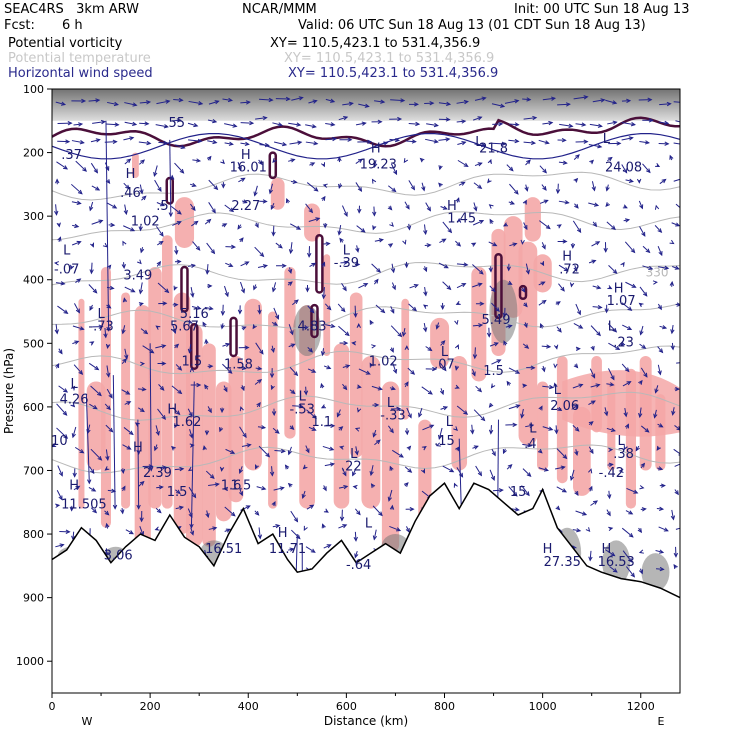 Image resolution: width=740 pixels, height=740 pixels. Describe the element at coordinates (393, 73) in the screenshot. I see `legend-wind-xy: XY= 110.5,423.1 to 531.4,356.9` at that location.